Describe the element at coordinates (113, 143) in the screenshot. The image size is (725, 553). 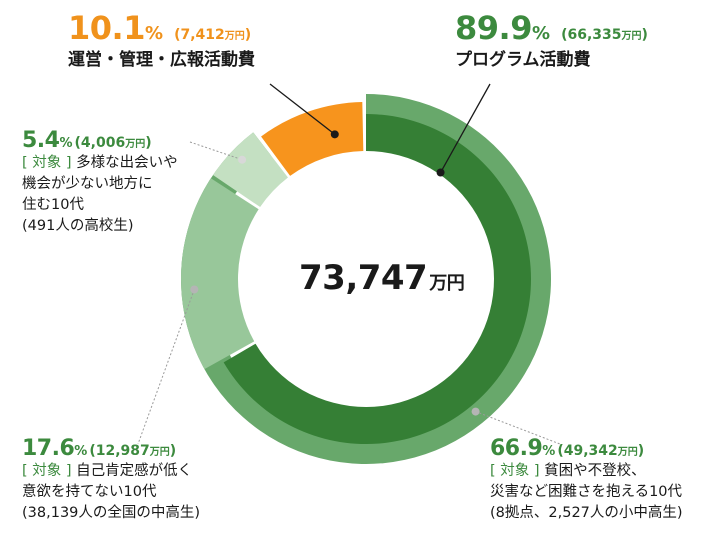
I see `segment-5-4-amount: (4,006万円)` at that location.